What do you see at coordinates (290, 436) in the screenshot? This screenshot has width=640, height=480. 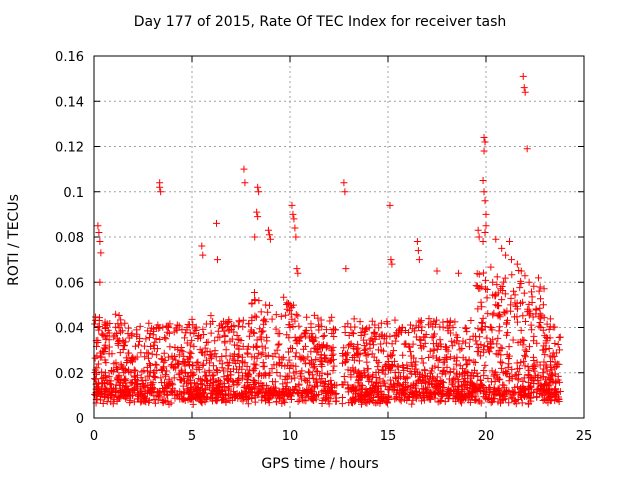 I see `x-tick-label: 10` at bounding box center [290, 436].